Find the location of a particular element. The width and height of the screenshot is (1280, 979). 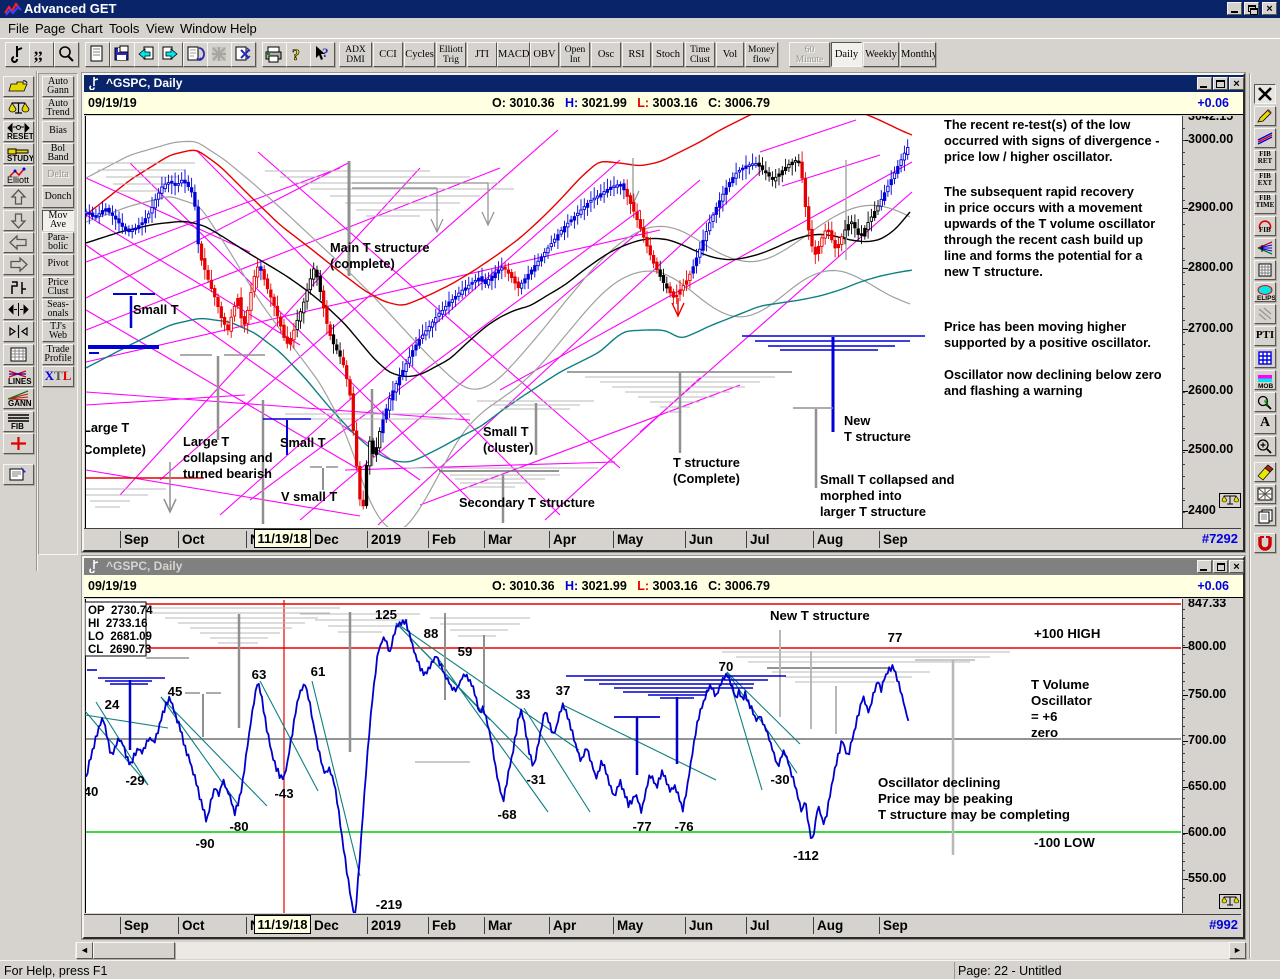

svg-text: 45 is located at coordinates (175, 691).